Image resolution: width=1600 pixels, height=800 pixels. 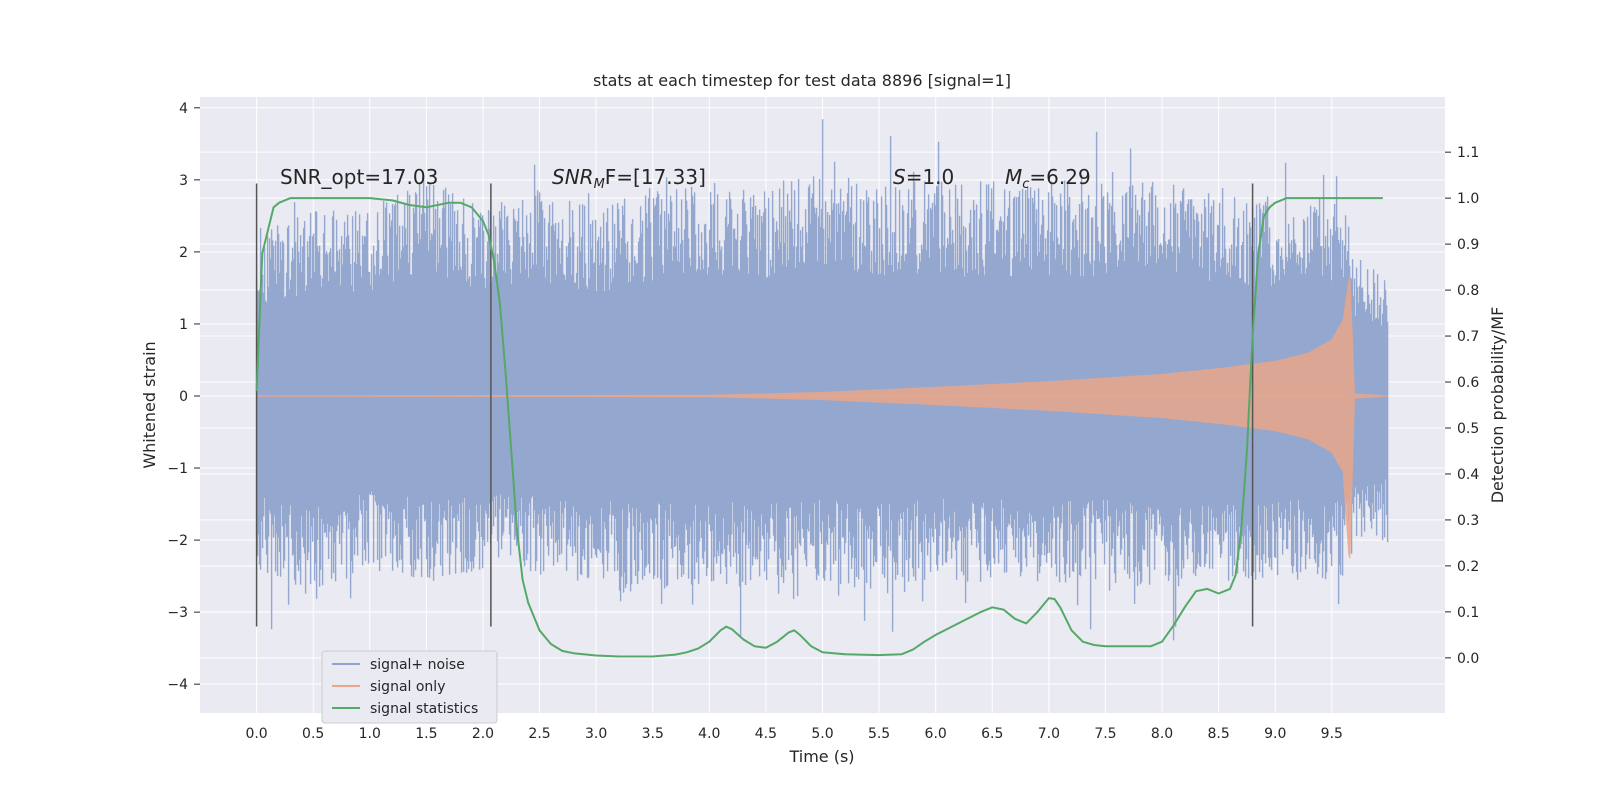 I want to click on y-tick-label: −3, so click(x=177, y=613).